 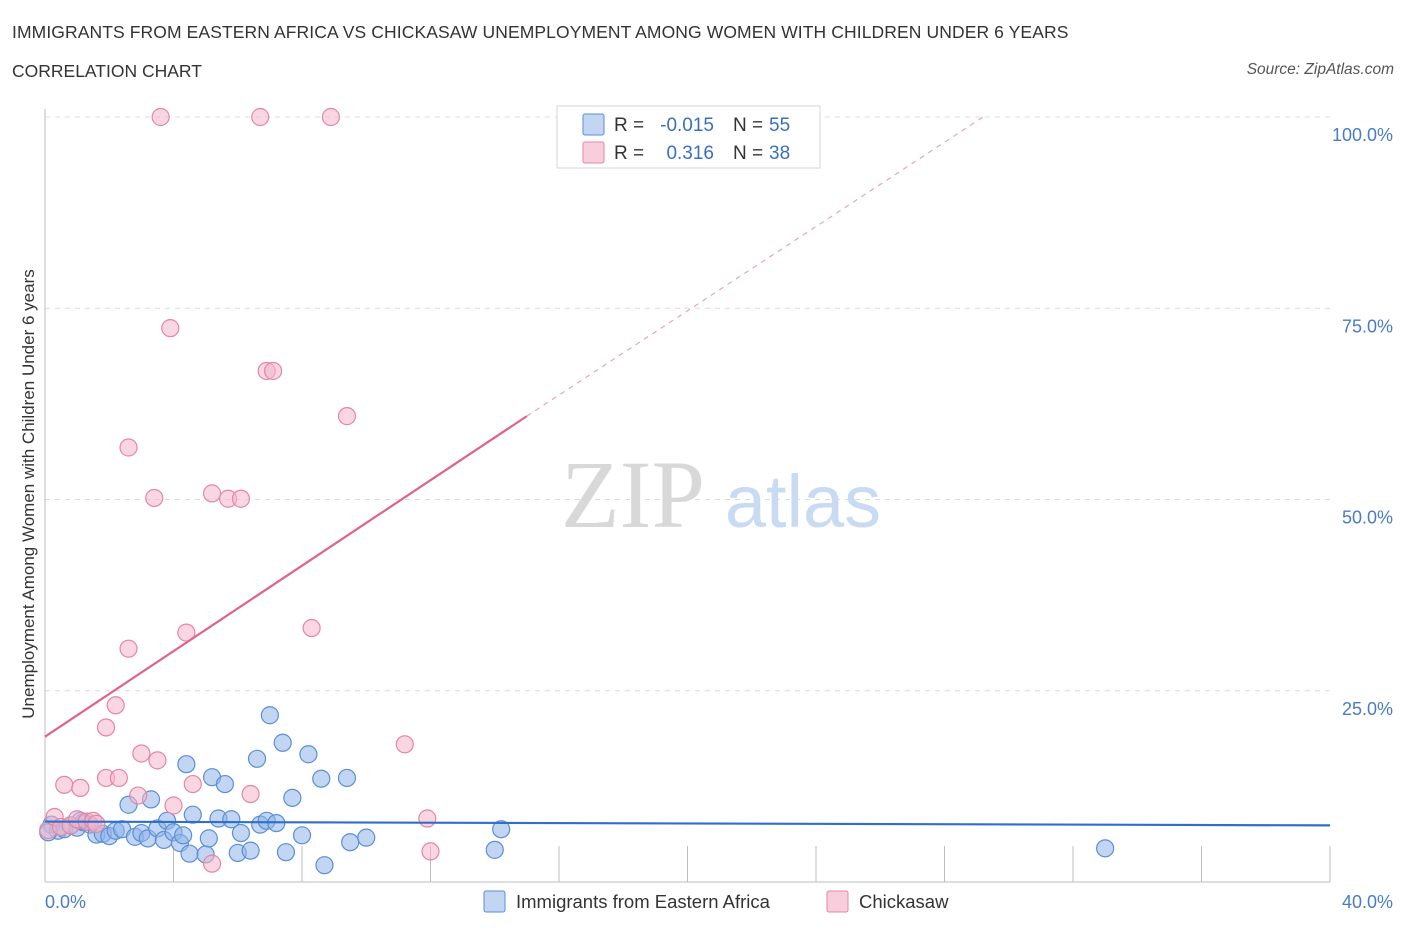 I want to click on x-tick-label-min: 0.0%, so click(x=65, y=902).